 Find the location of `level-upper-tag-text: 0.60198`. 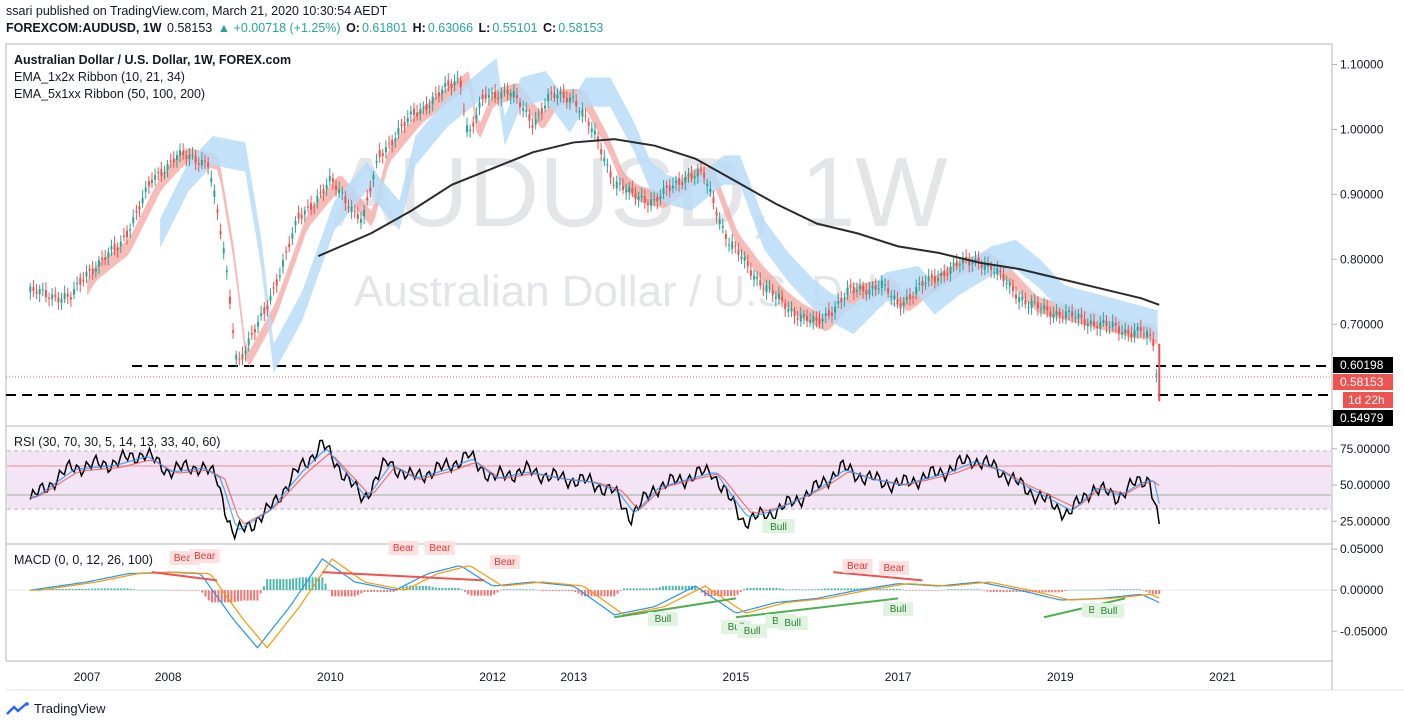

level-upper-tag-text: 0.60198 is located at coordinates (1362, 365).